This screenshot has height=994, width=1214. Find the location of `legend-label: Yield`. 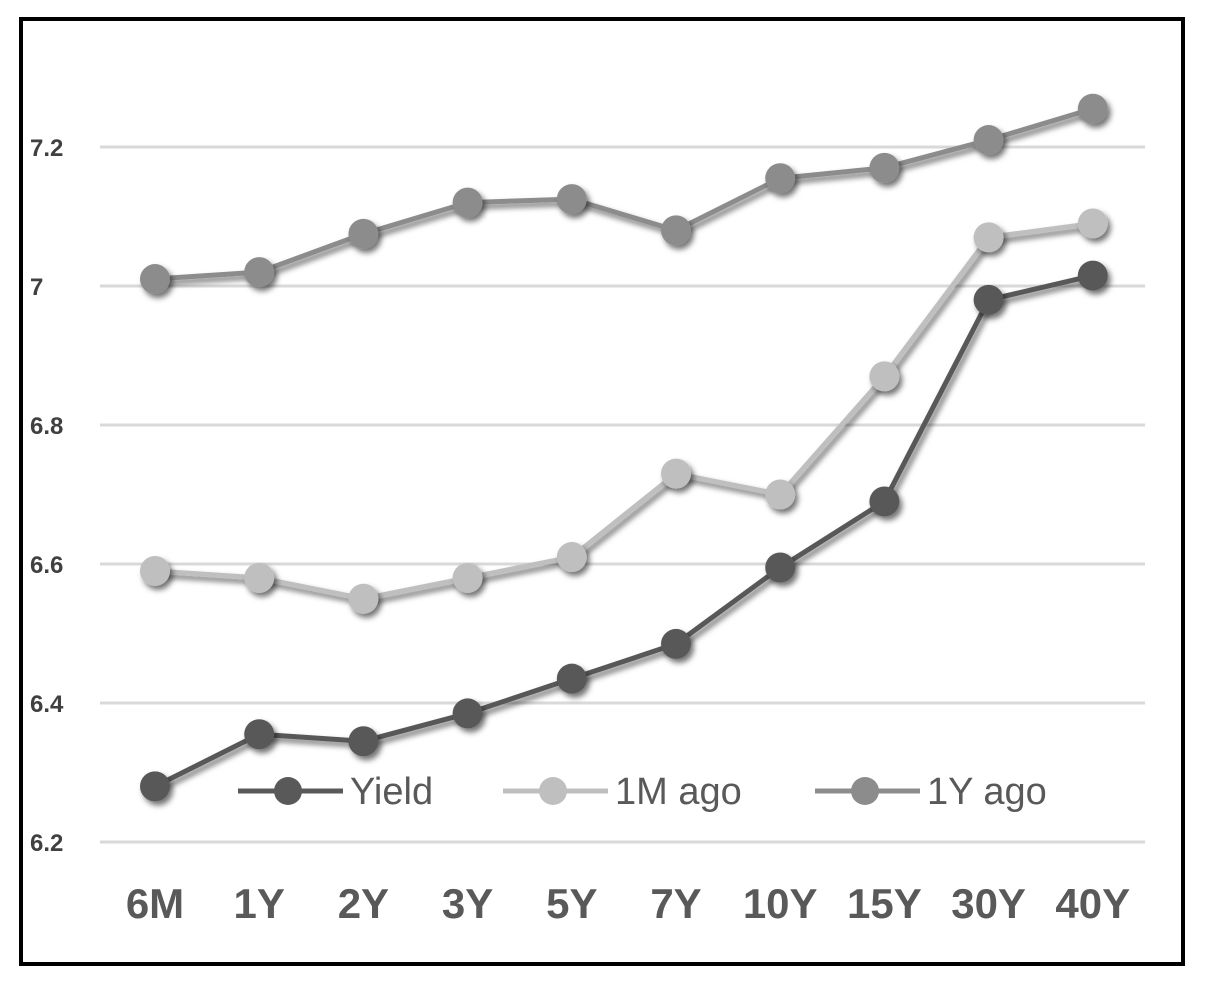

legend-label: Yield is located at coordinates (391, 792).